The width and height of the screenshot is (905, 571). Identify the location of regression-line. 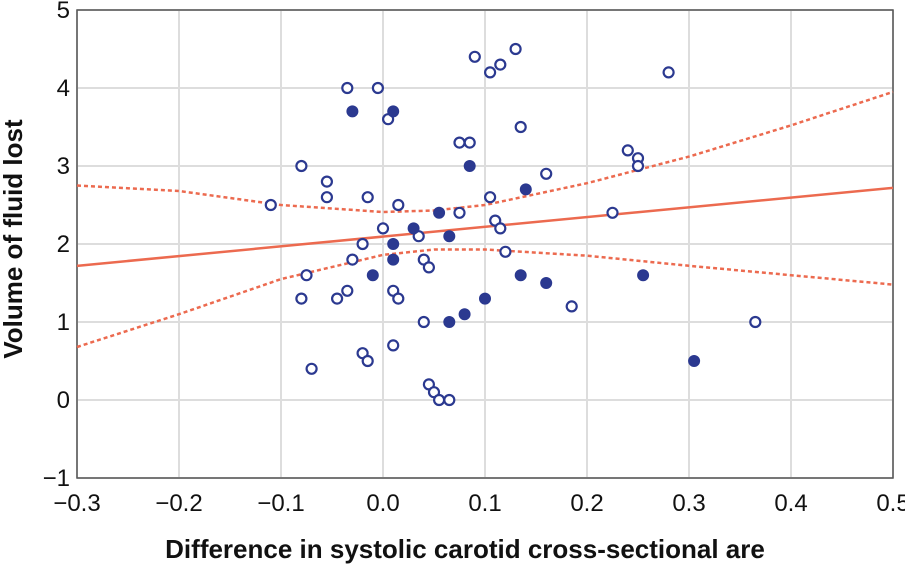
(485, 227).